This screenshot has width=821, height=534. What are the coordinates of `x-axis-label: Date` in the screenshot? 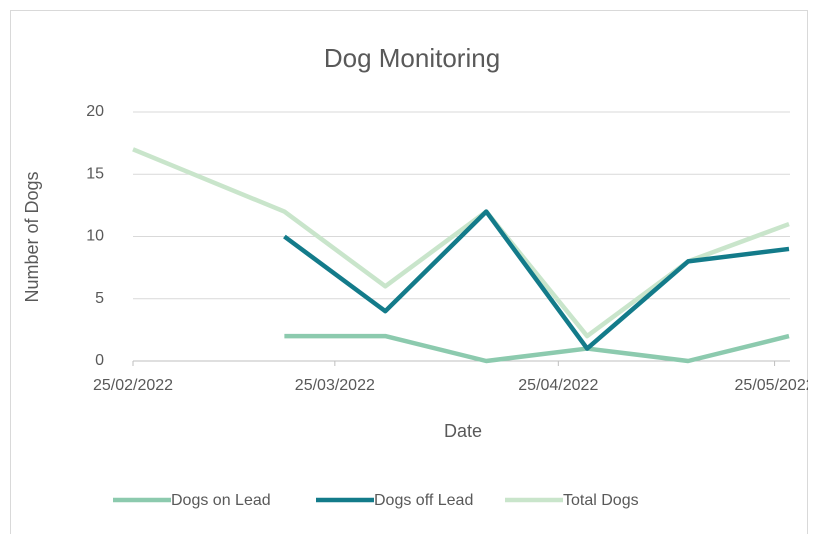 It's located at (463, 431).